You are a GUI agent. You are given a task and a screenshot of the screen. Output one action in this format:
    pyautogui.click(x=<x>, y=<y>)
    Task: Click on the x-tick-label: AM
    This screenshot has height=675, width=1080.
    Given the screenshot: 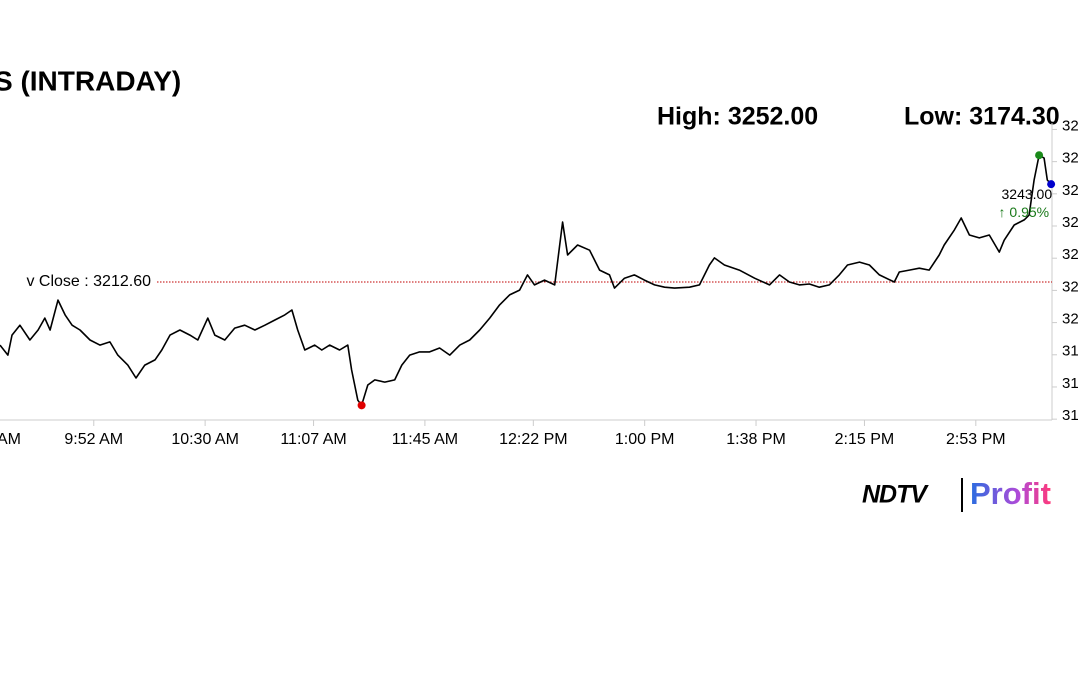 What is the action you would take?
    pyautogui.click(x=10, y=439)
    